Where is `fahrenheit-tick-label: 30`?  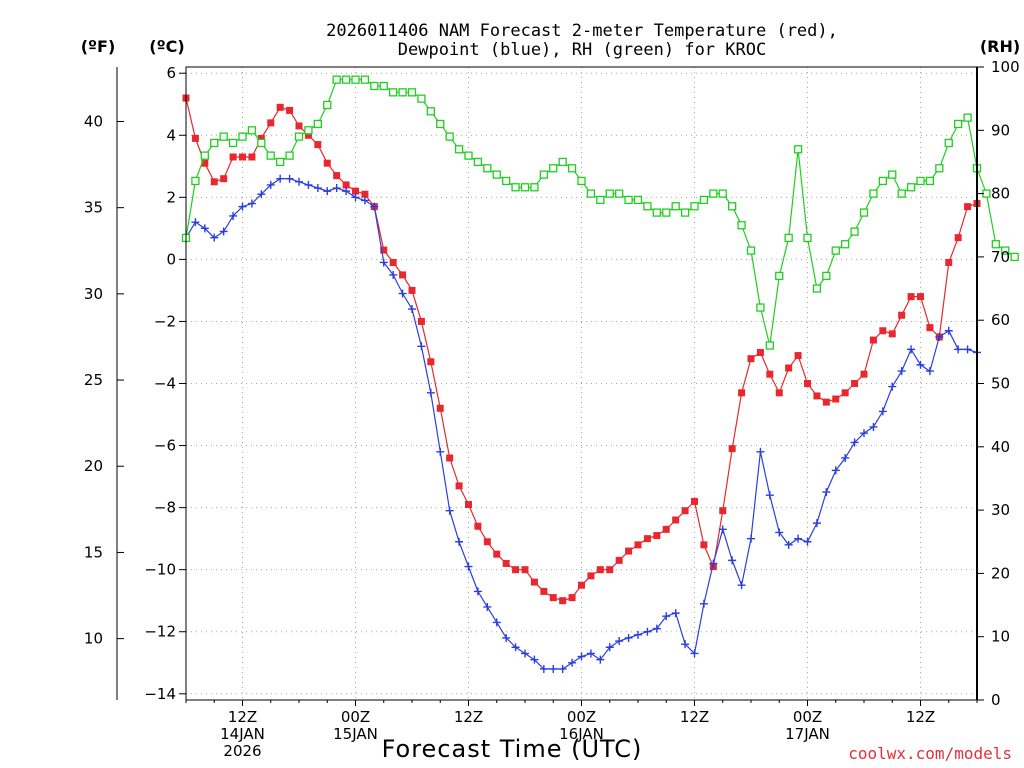 fahrenheit-tick-label: 30 is located at coordinates (93, 294).